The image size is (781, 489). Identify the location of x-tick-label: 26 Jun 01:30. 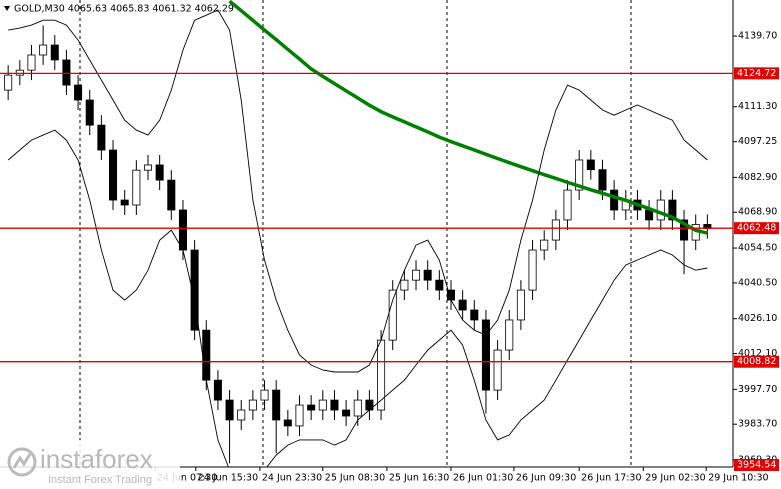
(483, 478).